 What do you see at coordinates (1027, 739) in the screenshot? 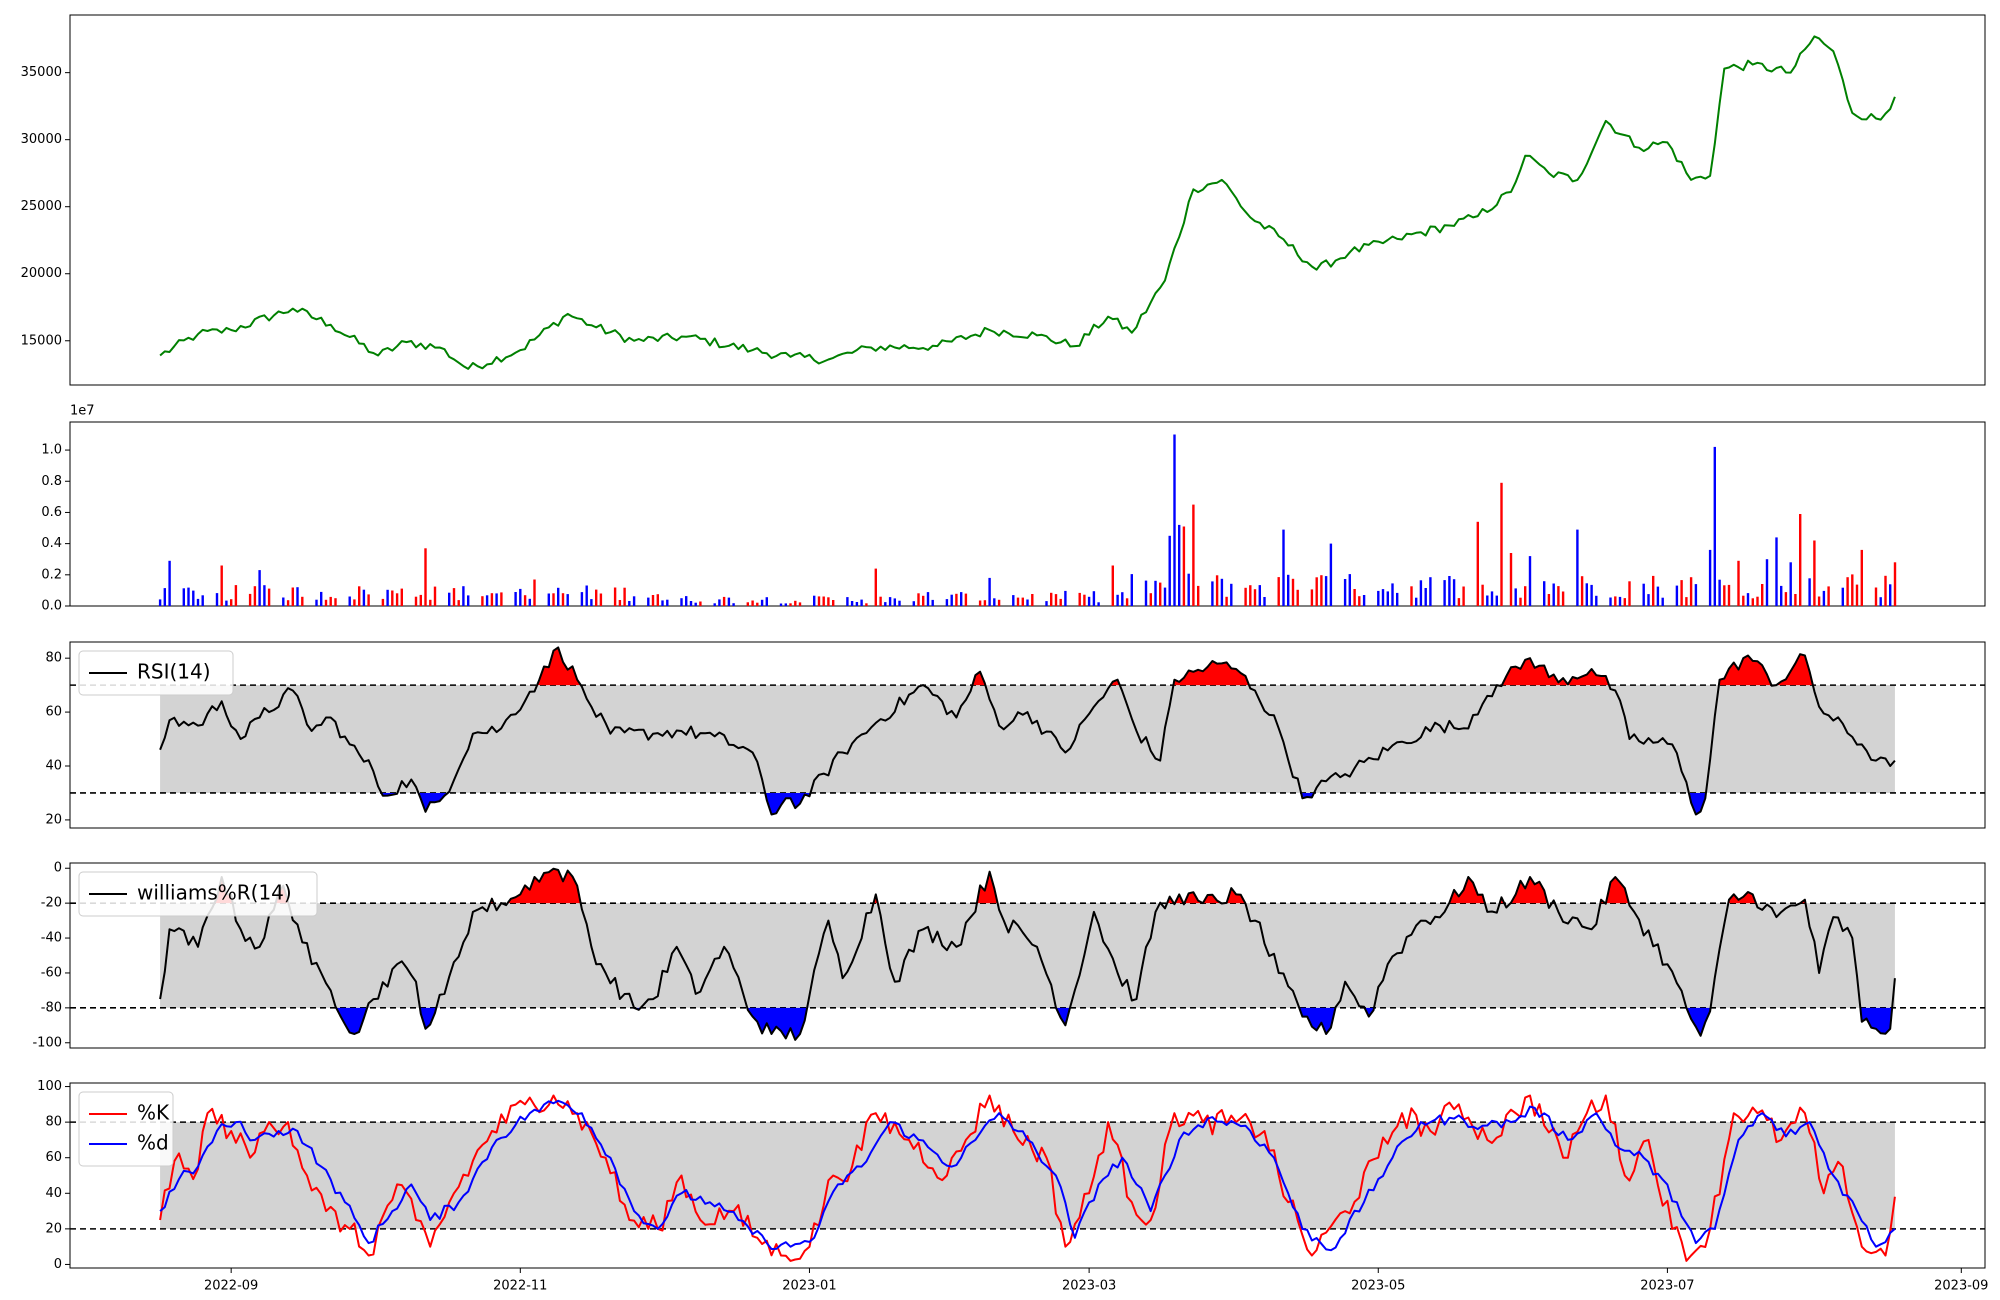
I see `neutral-band` at bounding box center [1027, 739].